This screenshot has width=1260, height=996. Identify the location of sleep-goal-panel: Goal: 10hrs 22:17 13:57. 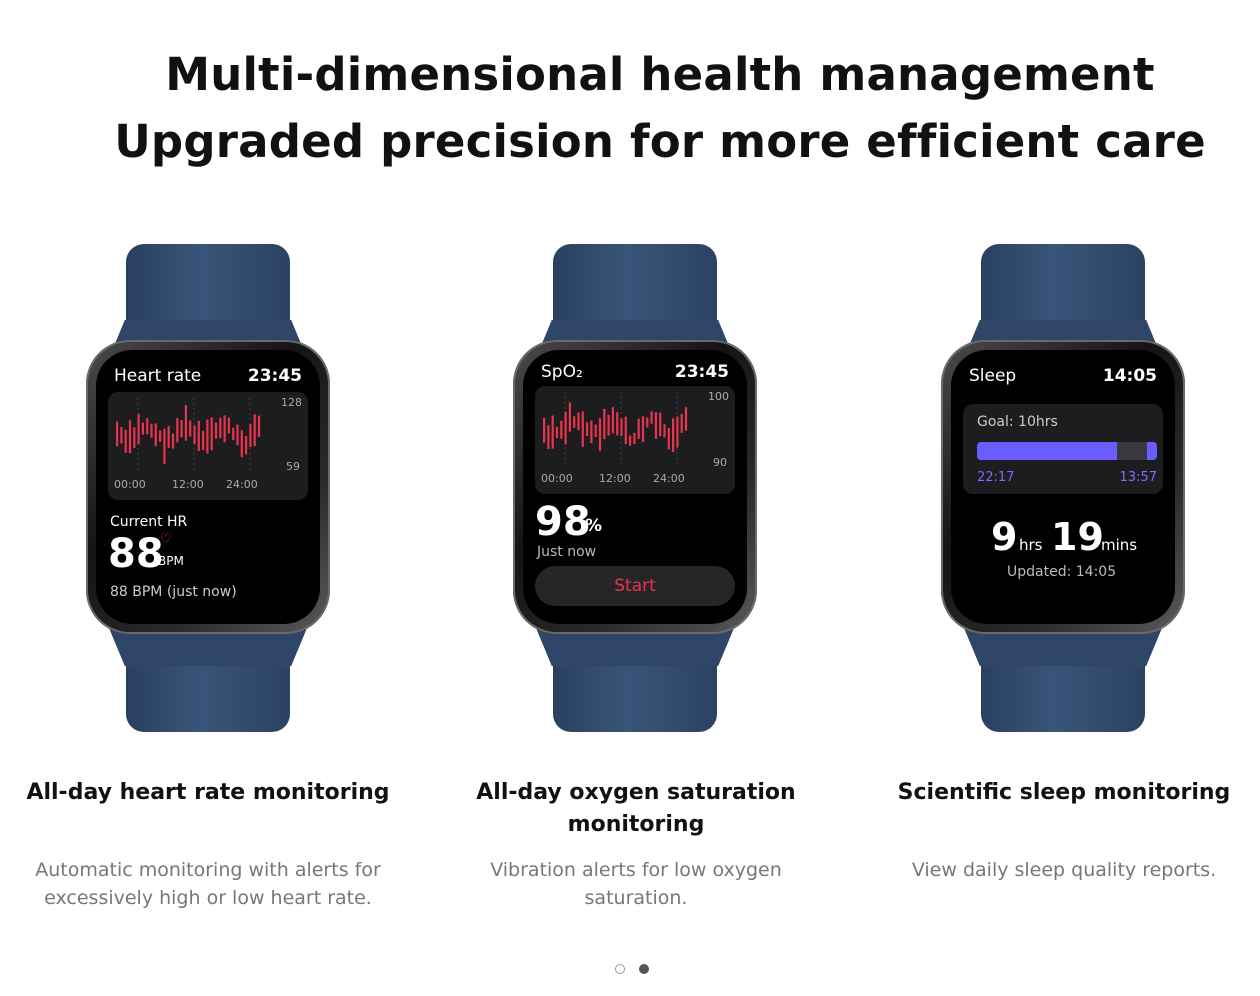
(1063, 449).